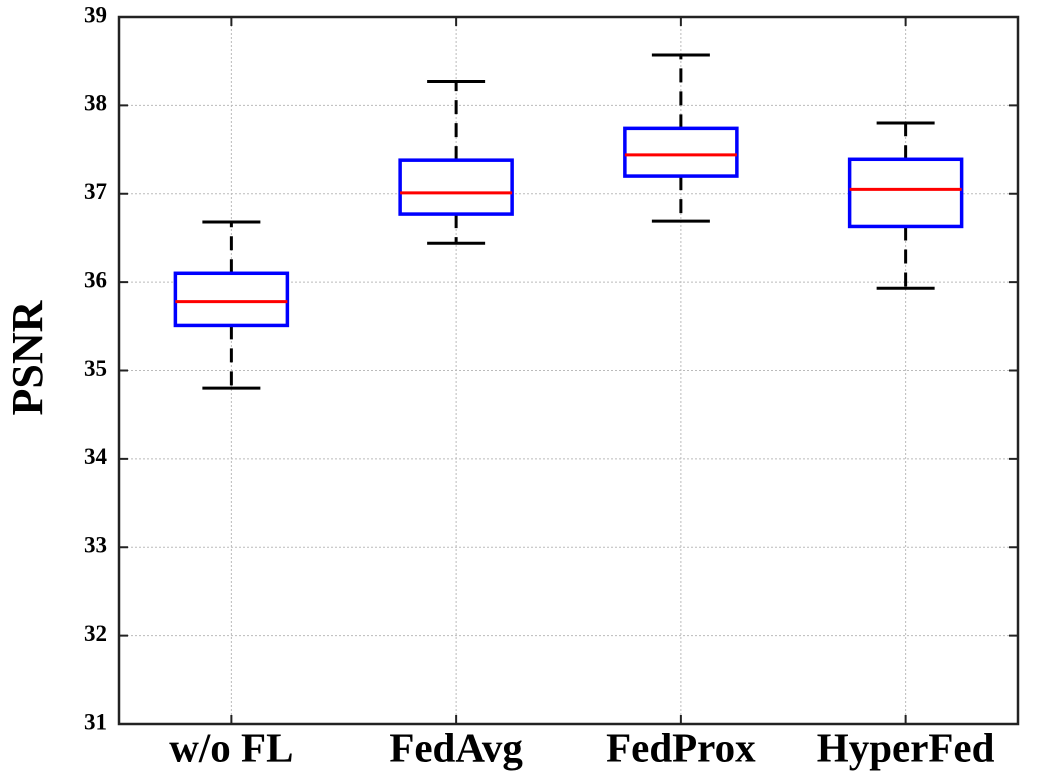 This screenshot has width=1044, height=784. Describe the element at coordinates (906, 747) in the screenshot. I see `x-tick-label: HyperFed` at that location.